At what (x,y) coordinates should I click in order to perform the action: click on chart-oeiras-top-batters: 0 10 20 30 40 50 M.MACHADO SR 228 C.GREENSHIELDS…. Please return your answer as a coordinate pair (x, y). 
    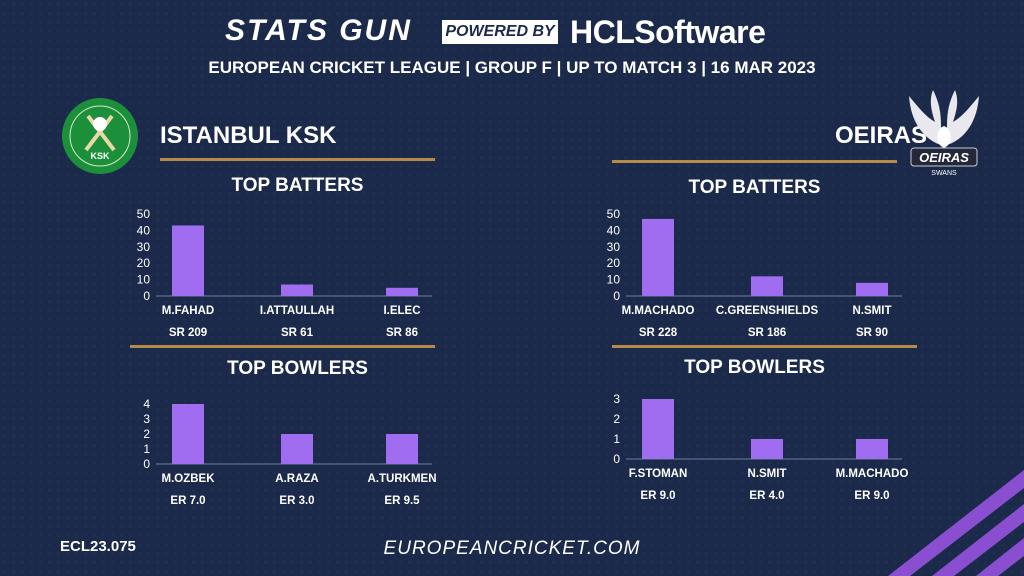
    Looking at the image, I should click on (754, 273).